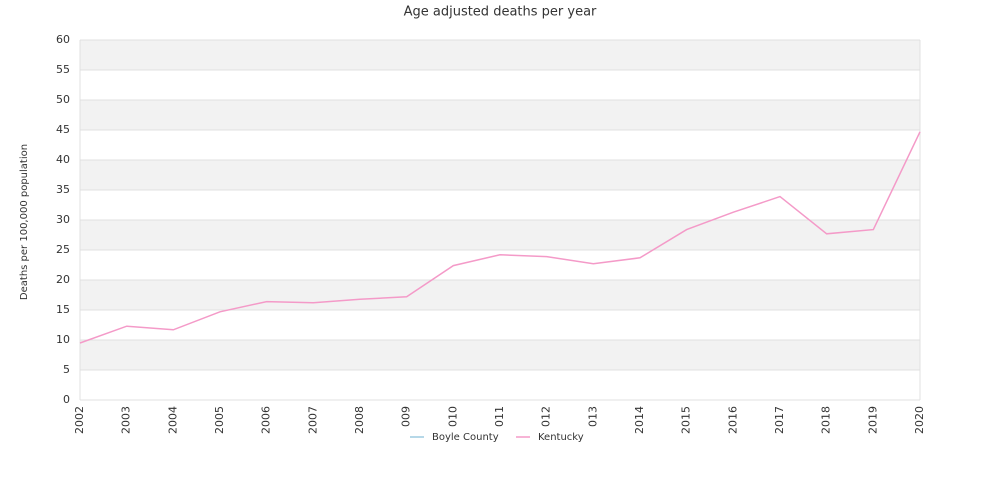 The height and width of the screenshot is (500, 1000). I want to click on x-tick-label: 2018, so click(826, 420).